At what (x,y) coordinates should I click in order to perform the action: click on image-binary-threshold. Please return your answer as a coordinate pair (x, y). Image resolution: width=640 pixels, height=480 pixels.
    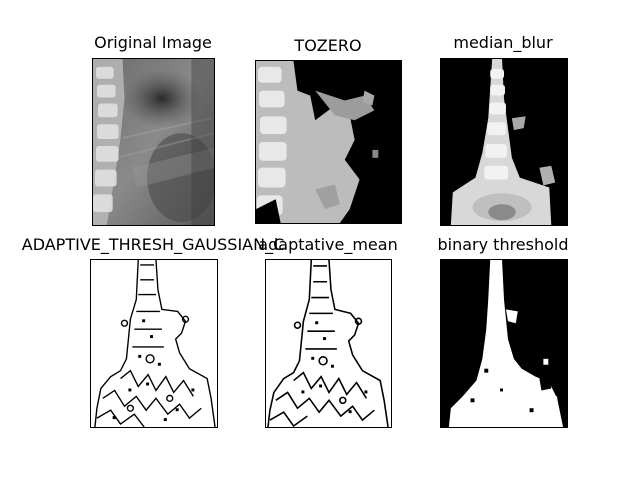
    Looking at the image, I should click on (504, 343).